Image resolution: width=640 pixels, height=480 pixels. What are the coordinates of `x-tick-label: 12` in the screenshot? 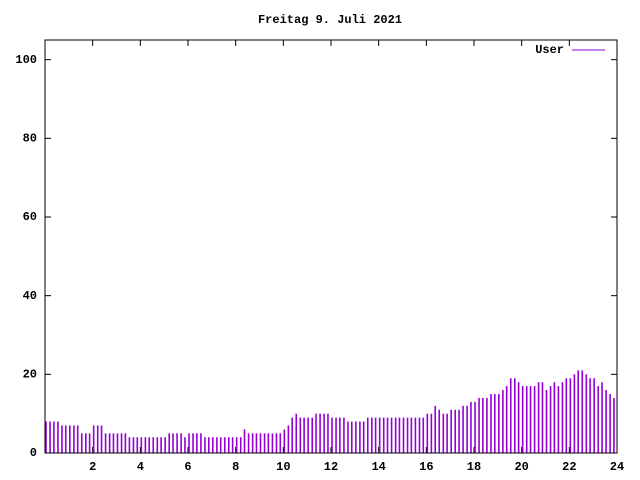 It's located at (331, 467).